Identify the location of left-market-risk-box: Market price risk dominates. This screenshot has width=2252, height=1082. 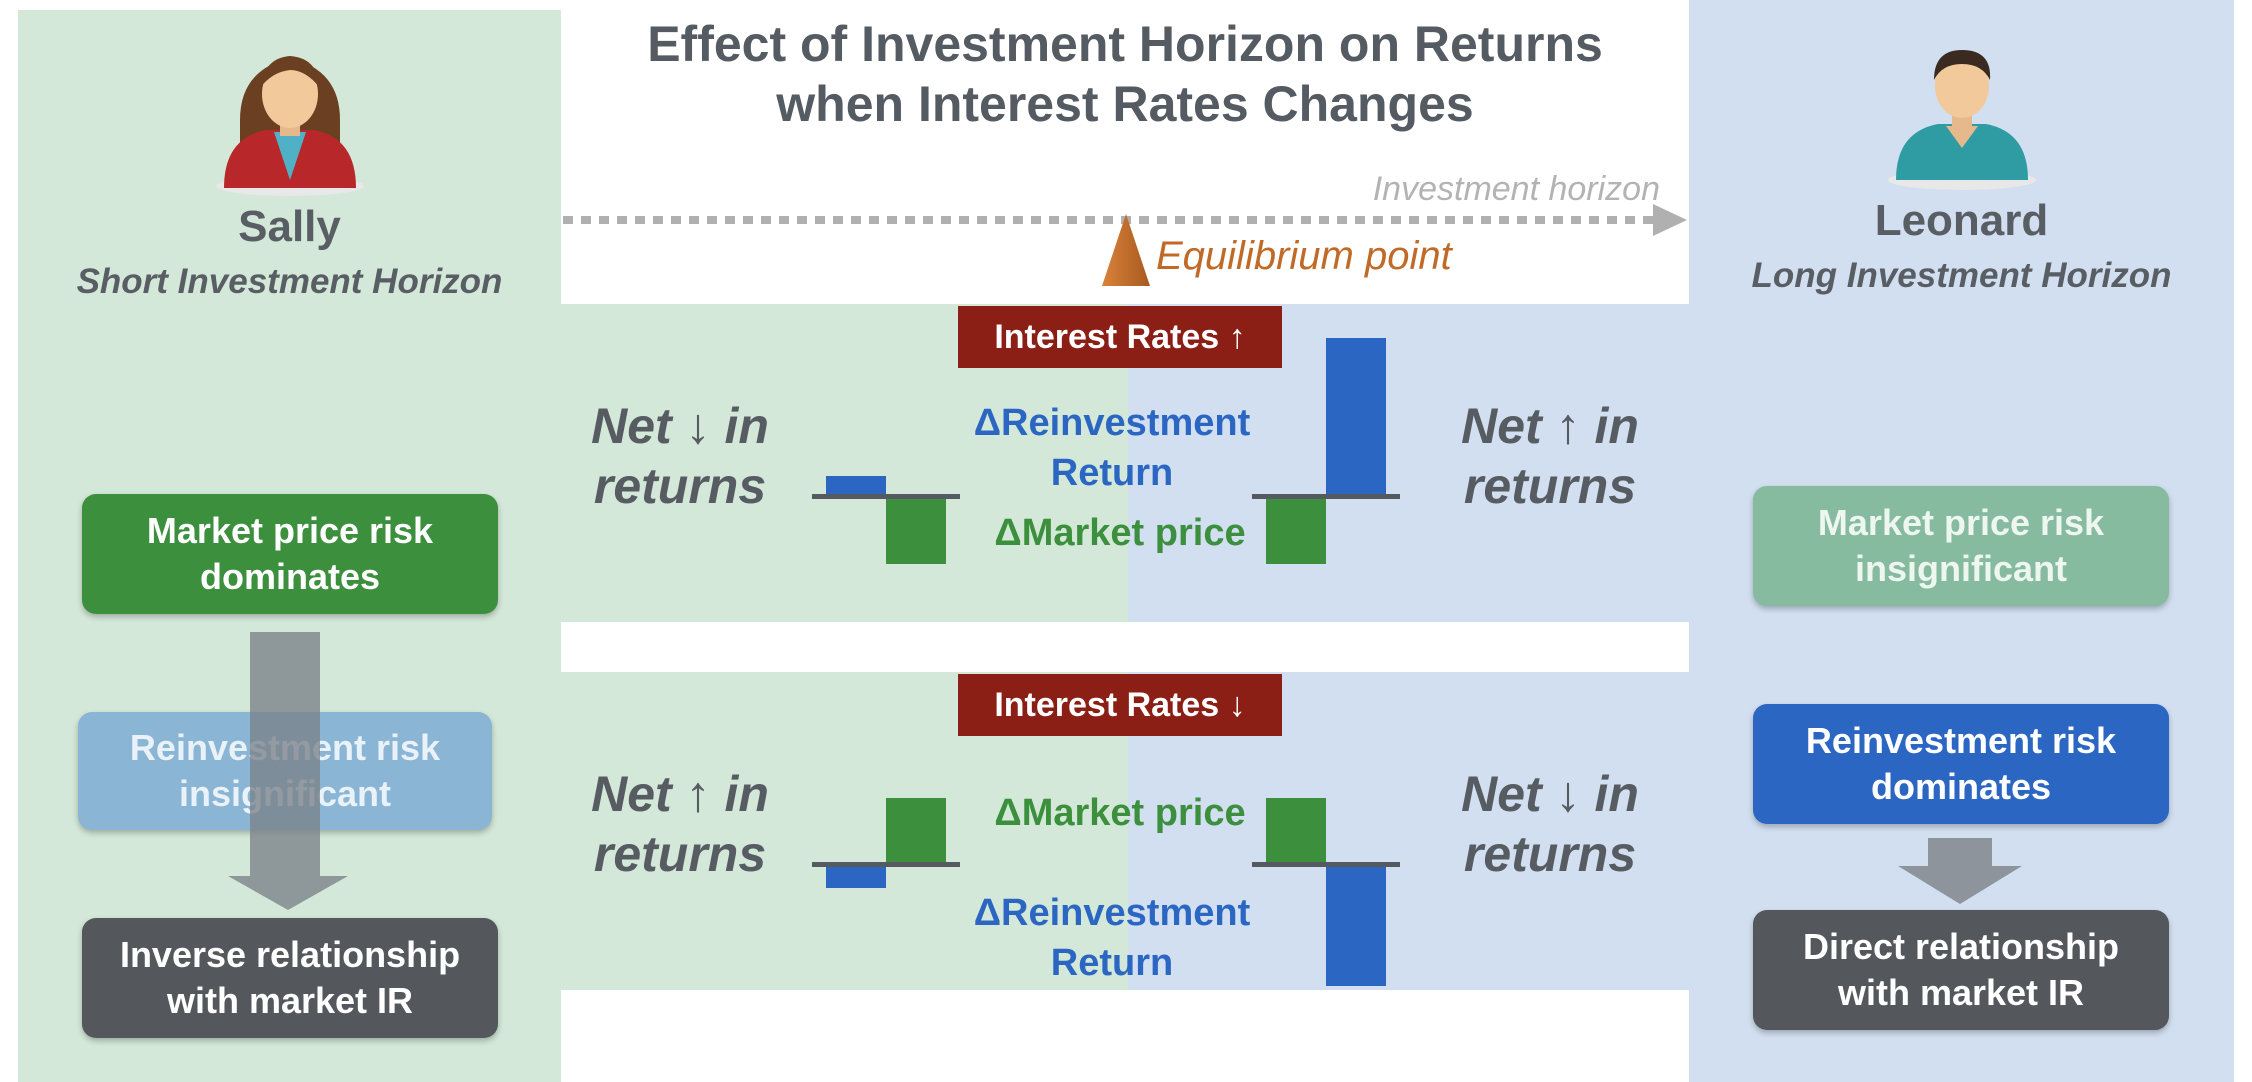
(290, 554).